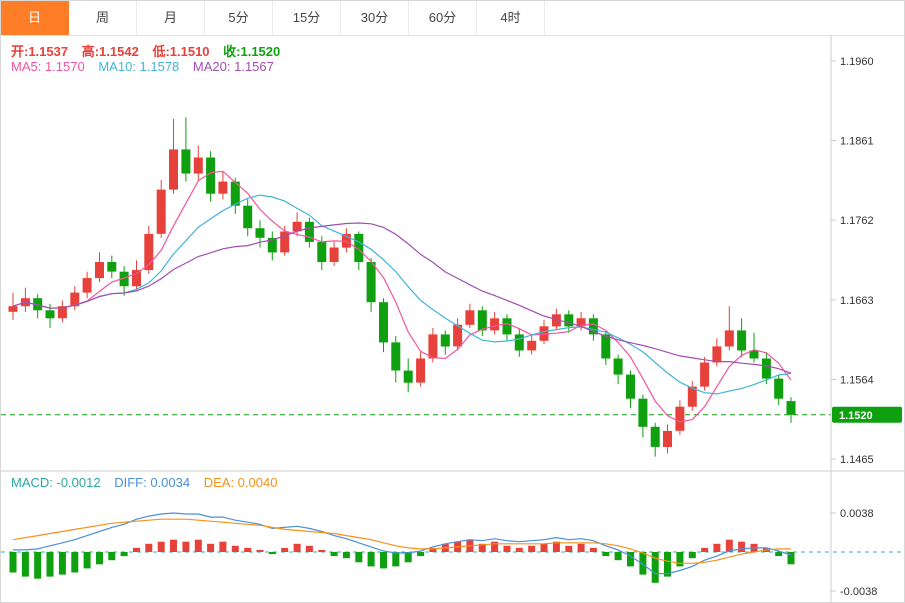  Describe the element at coordinates (858, 592) in the screenshot. I see `svg-text: -0.0038` at that location.